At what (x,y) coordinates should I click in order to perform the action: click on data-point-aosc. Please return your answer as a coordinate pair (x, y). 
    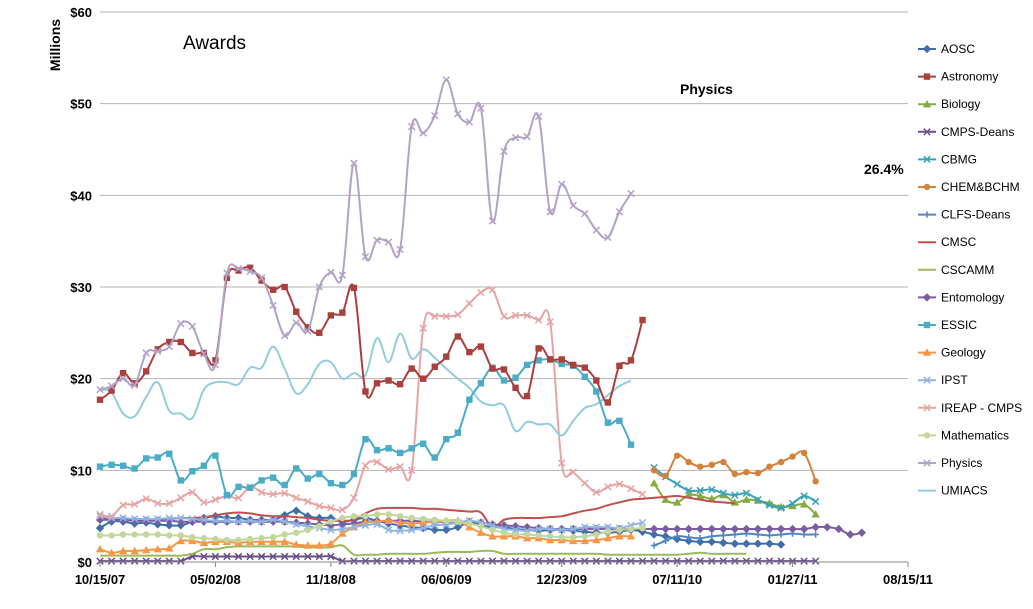
    Looking at the image, I should click on (769, 543).